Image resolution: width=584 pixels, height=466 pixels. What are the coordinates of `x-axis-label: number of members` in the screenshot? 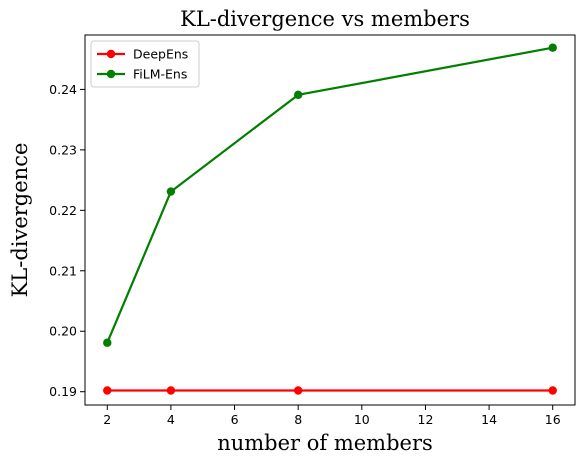 It's located at (325, 443).